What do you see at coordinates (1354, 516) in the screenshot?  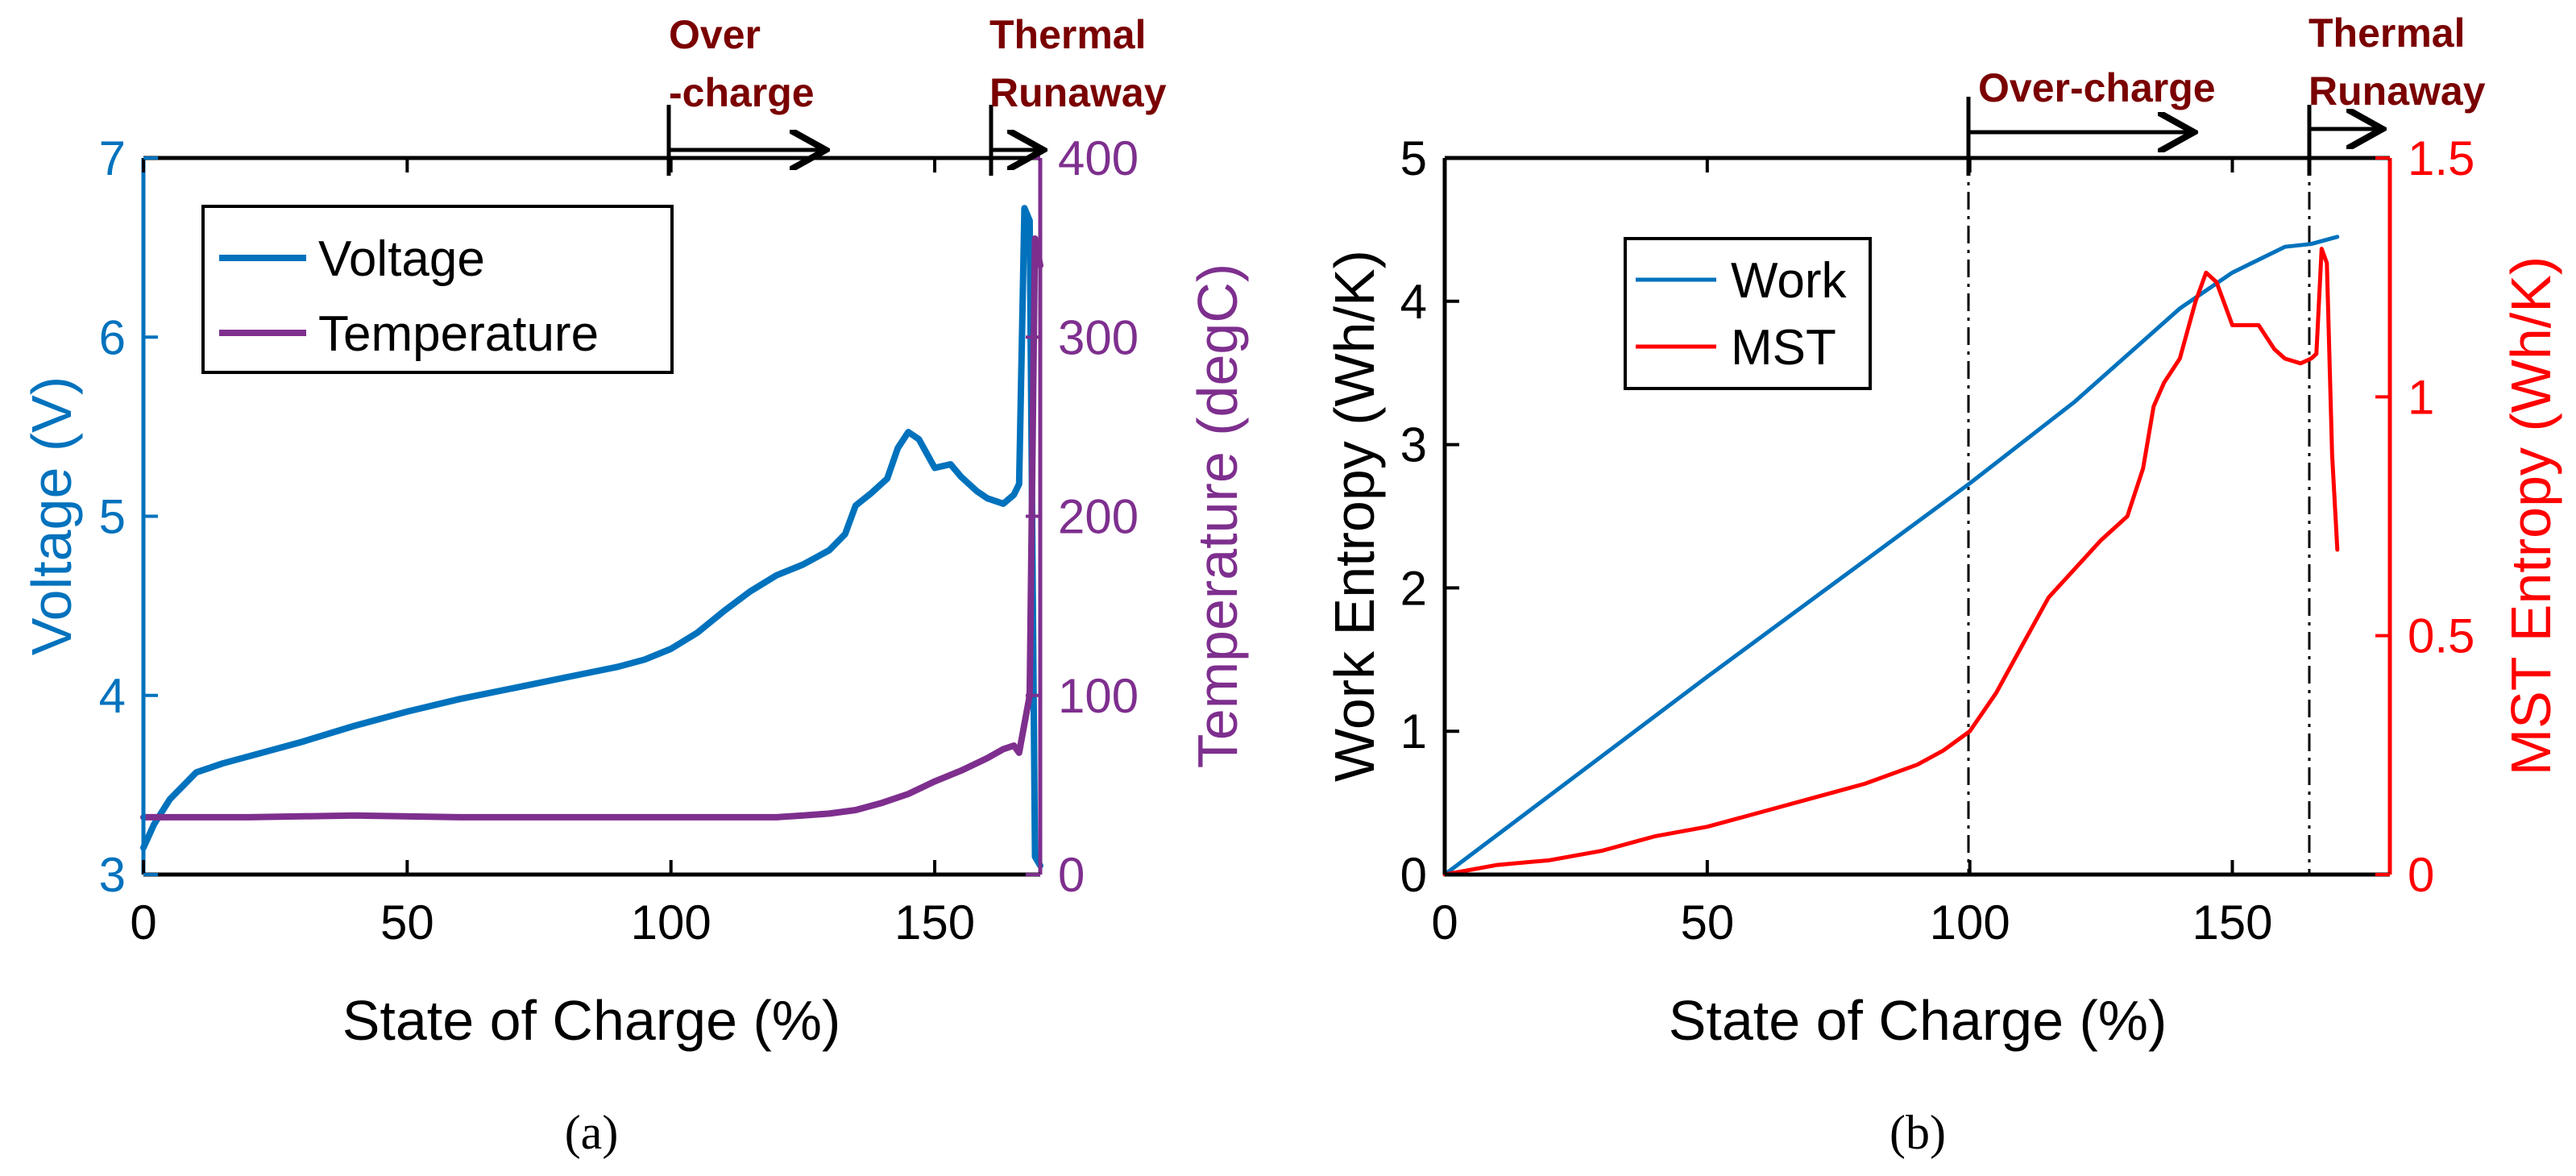 I see `panel-b-y-label: Work Entropy (Wh/K)` at bounding box center [1354, 516].